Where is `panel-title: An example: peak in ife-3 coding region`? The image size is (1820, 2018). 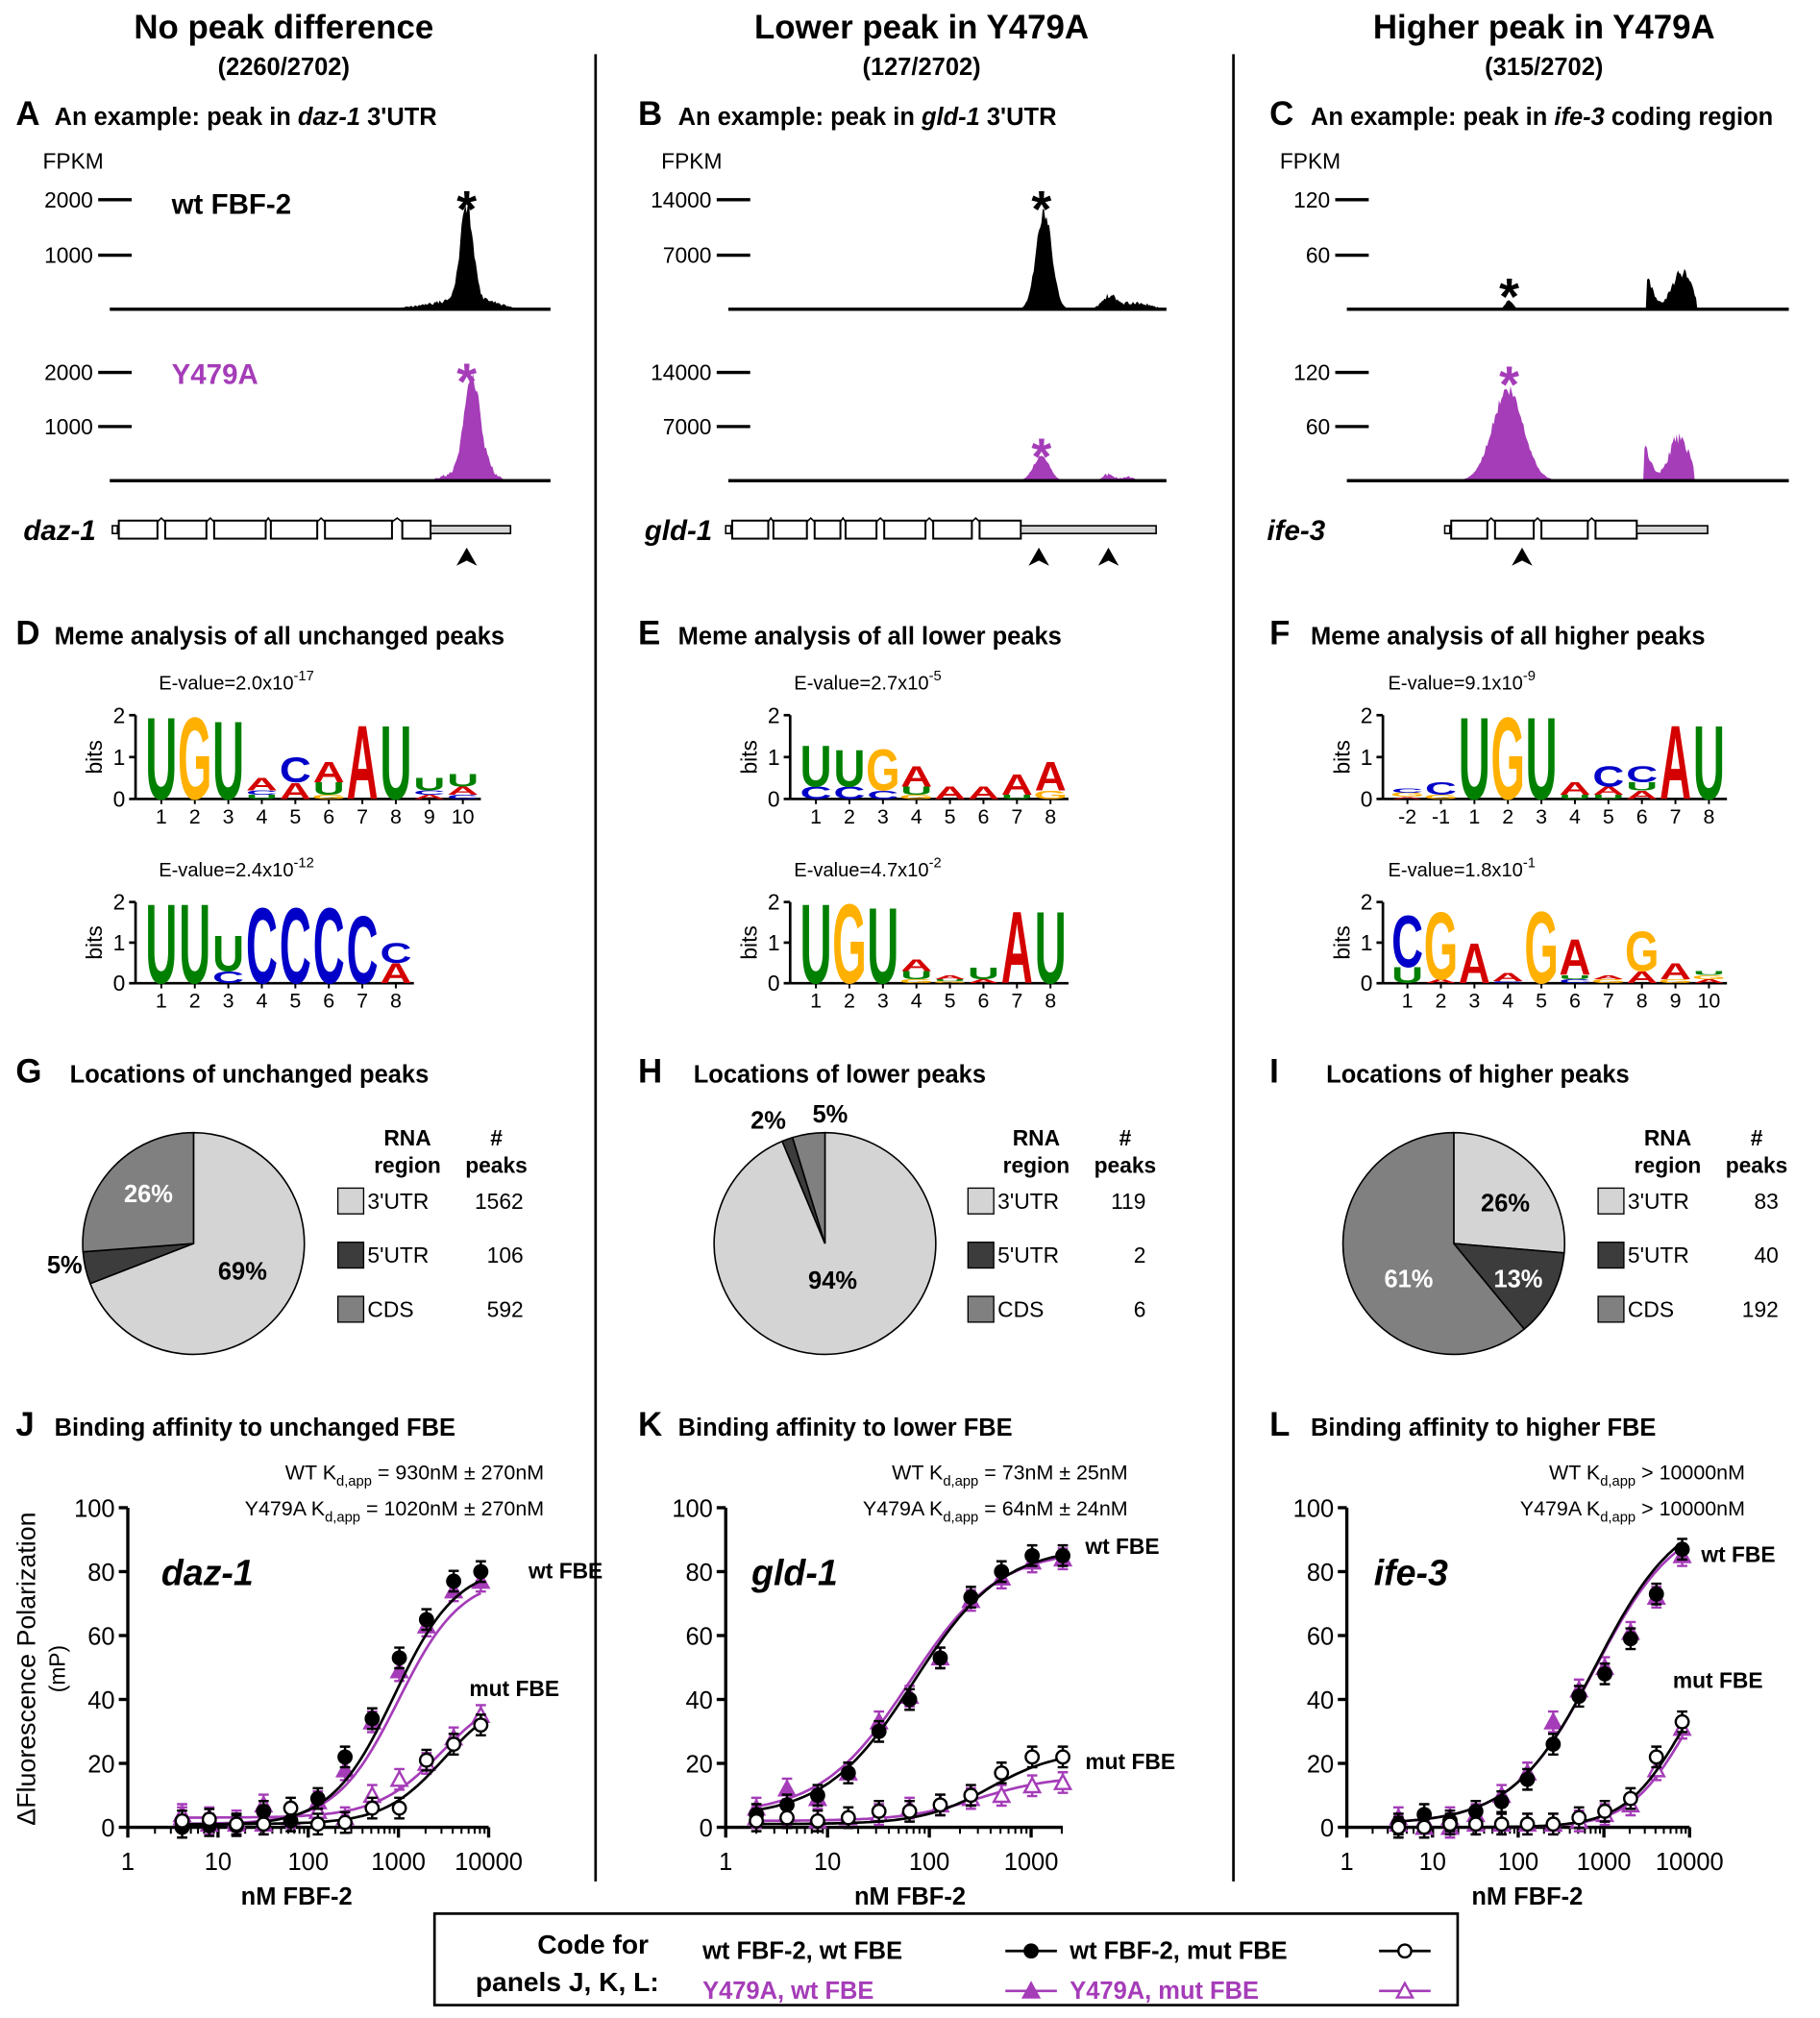
panel-title: An example: peak in ife-3 coding region is located at coordinates (1542, 118).